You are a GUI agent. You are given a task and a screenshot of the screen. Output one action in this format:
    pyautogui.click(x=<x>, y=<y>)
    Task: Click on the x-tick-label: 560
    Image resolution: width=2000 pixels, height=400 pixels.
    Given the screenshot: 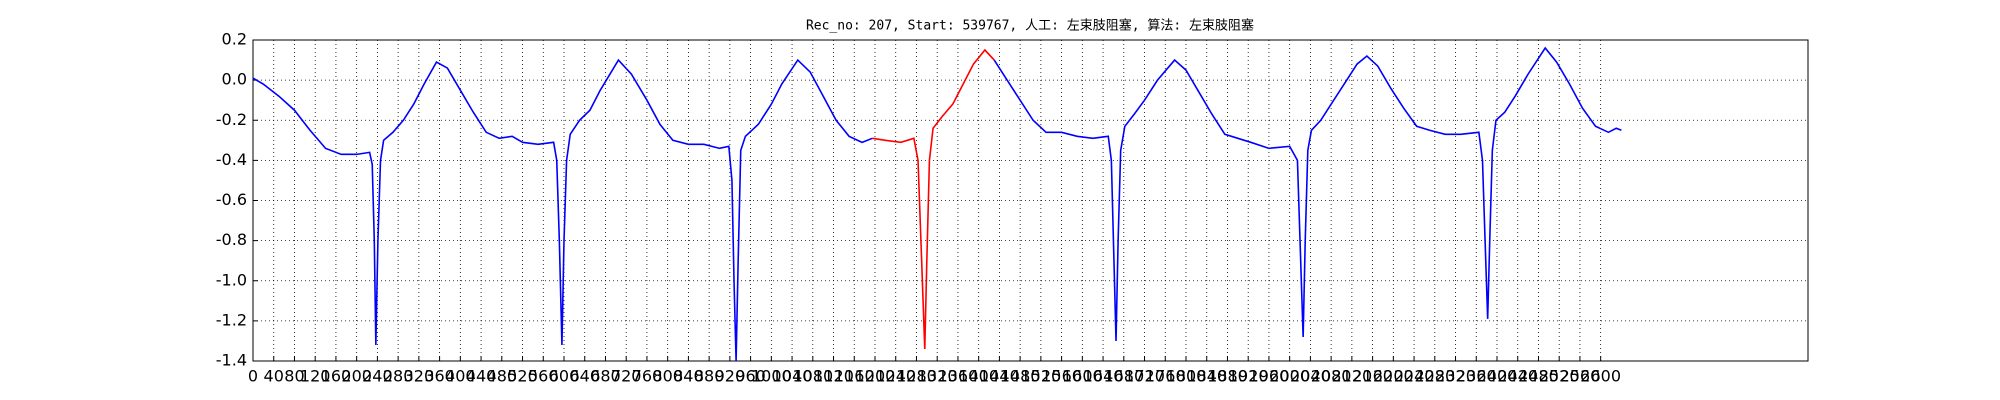 What is the action you would take?
    pyautogui.click(x=543, y=376)
    